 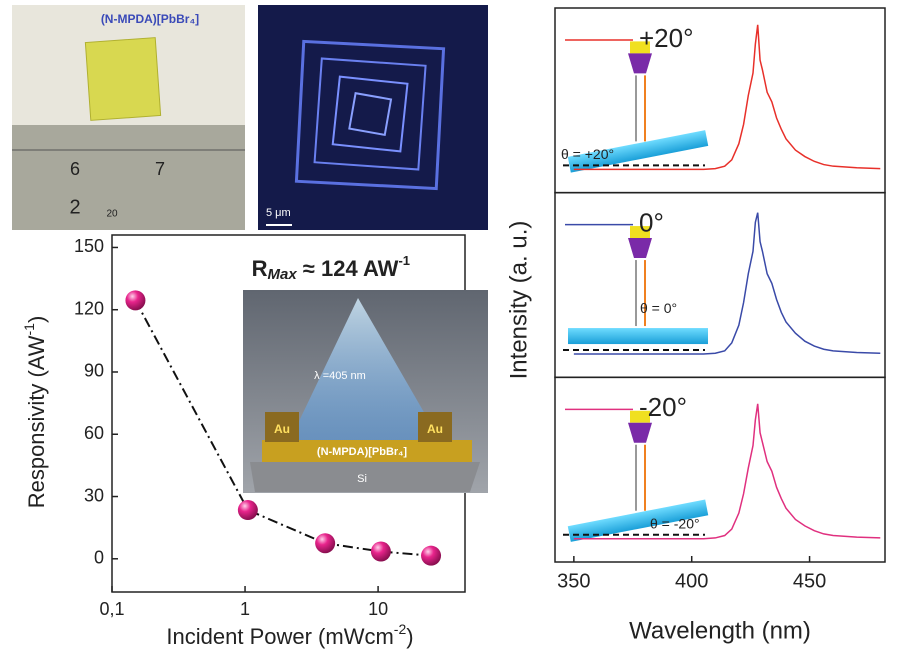 I want to click on angle-label: θ = +20°, so click(x=587, y=154).